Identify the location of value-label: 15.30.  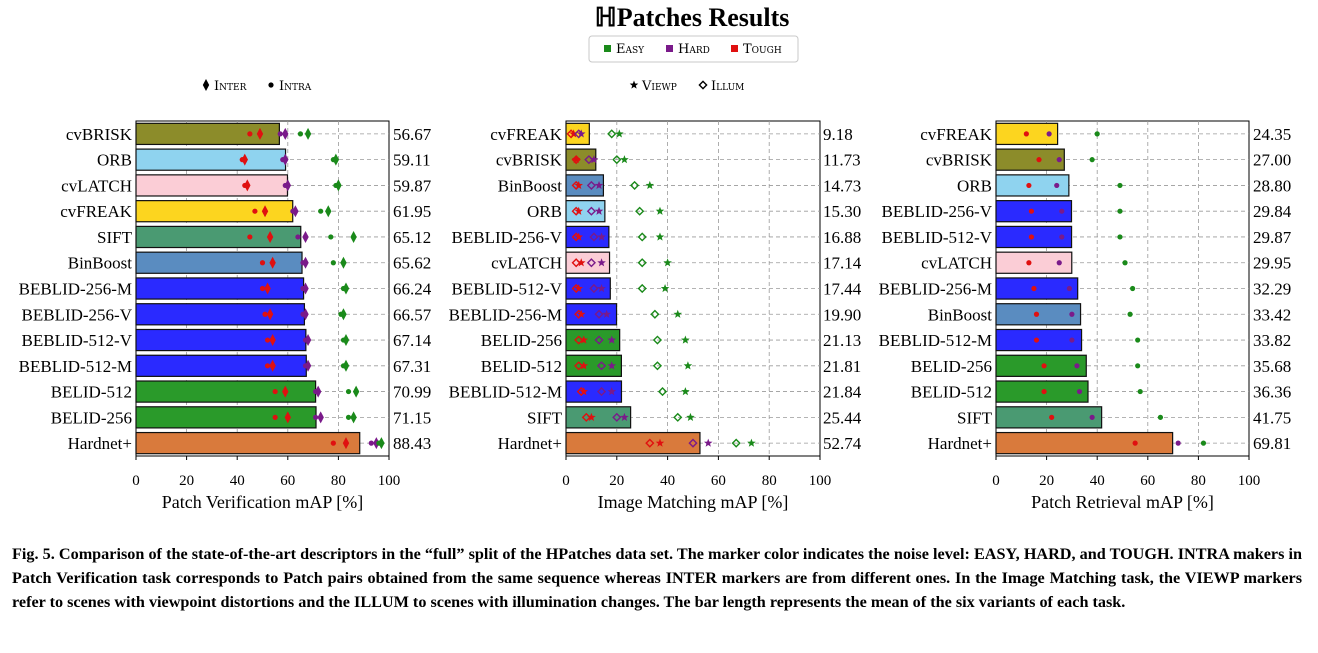
(842, 211).